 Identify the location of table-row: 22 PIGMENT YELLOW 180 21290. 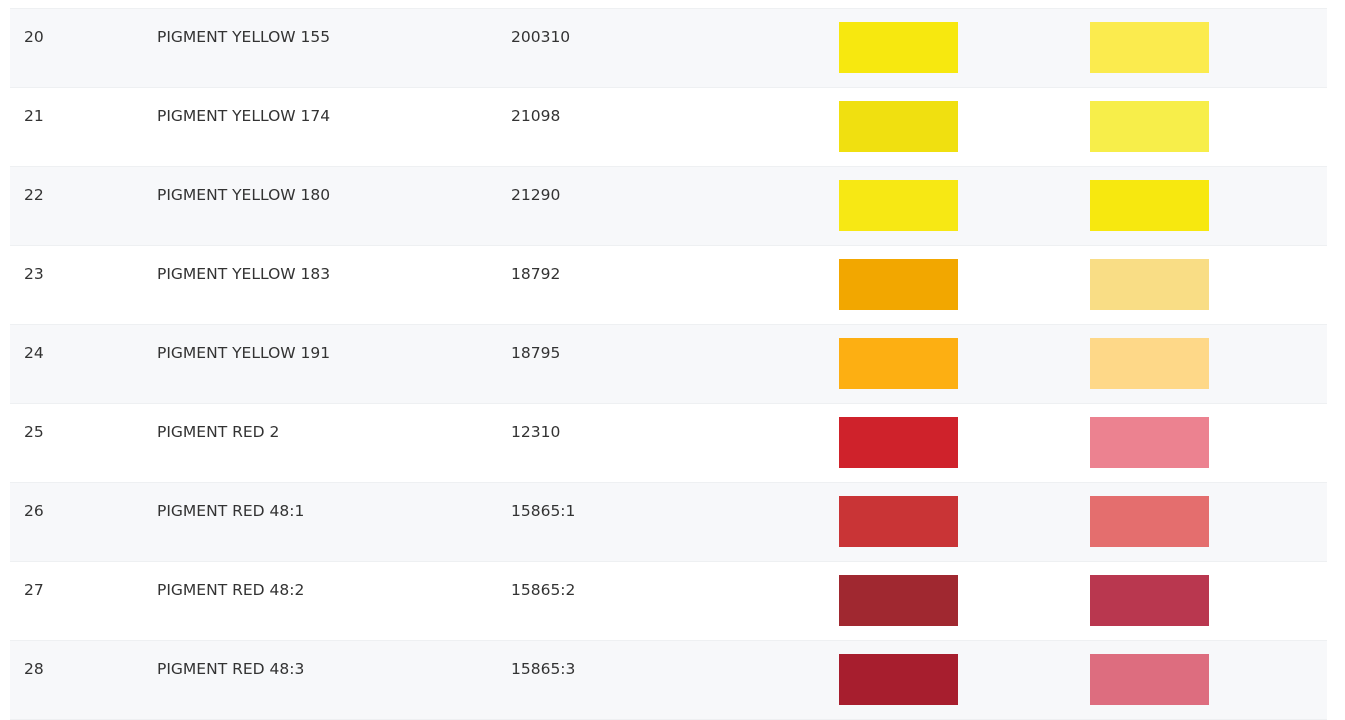
(668, 206).